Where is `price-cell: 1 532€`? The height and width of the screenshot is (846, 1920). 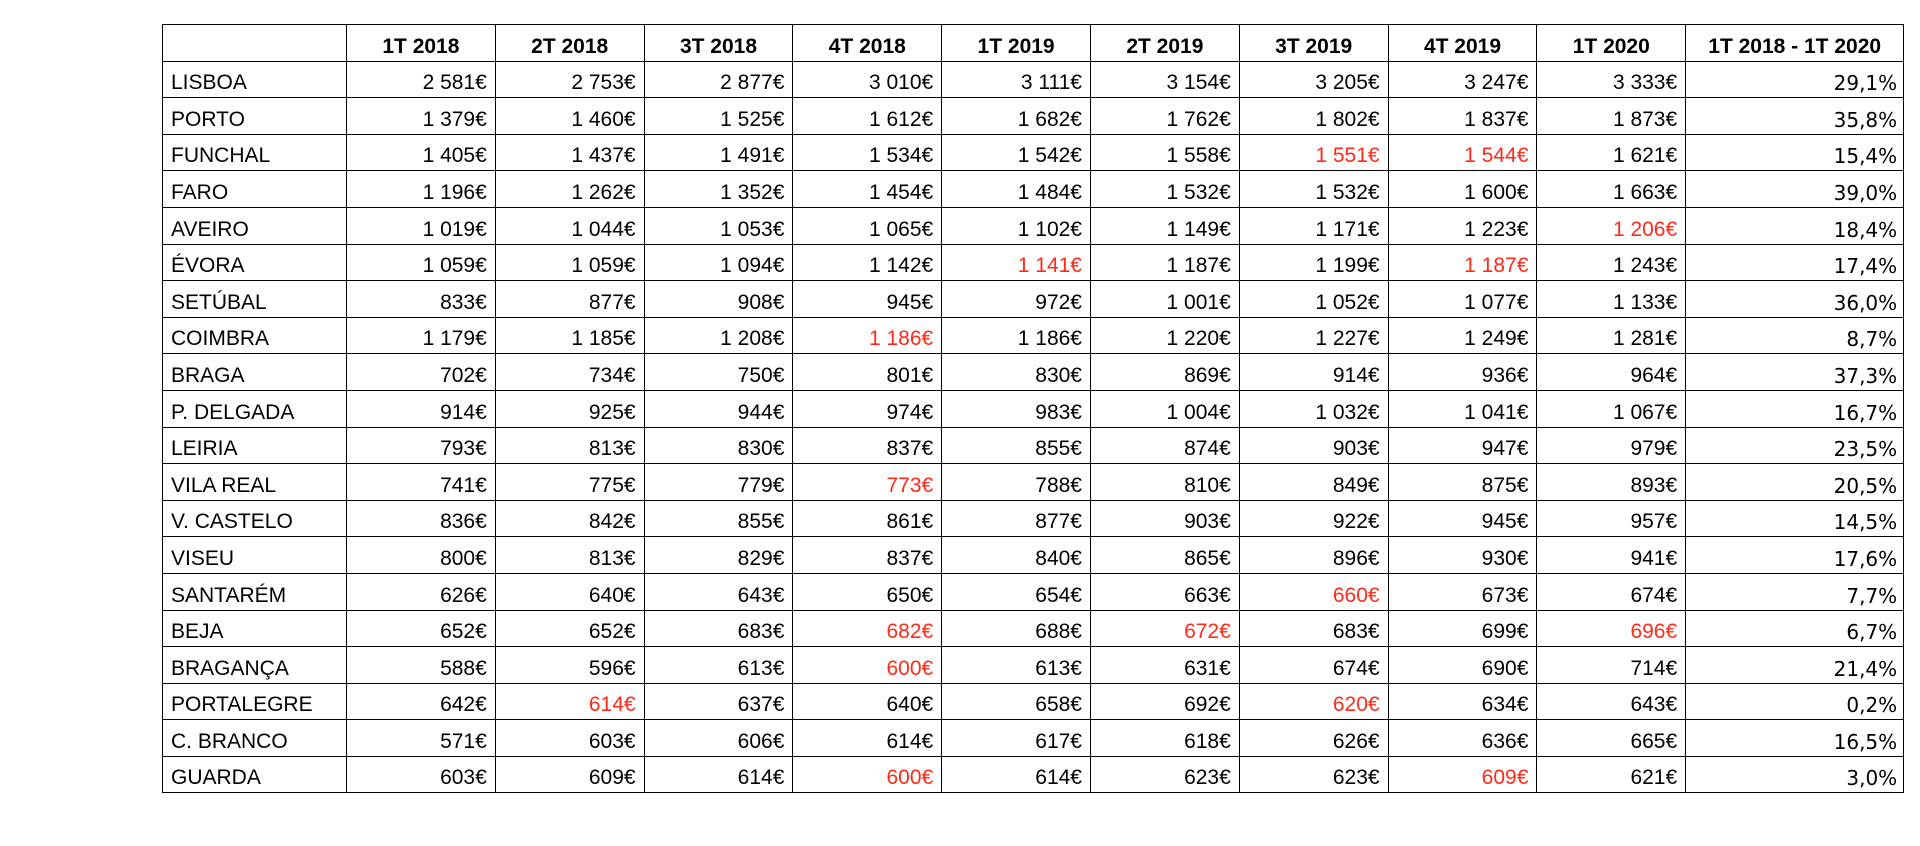
price-cell: 1 532€ is located at coordinates (1164, 189).